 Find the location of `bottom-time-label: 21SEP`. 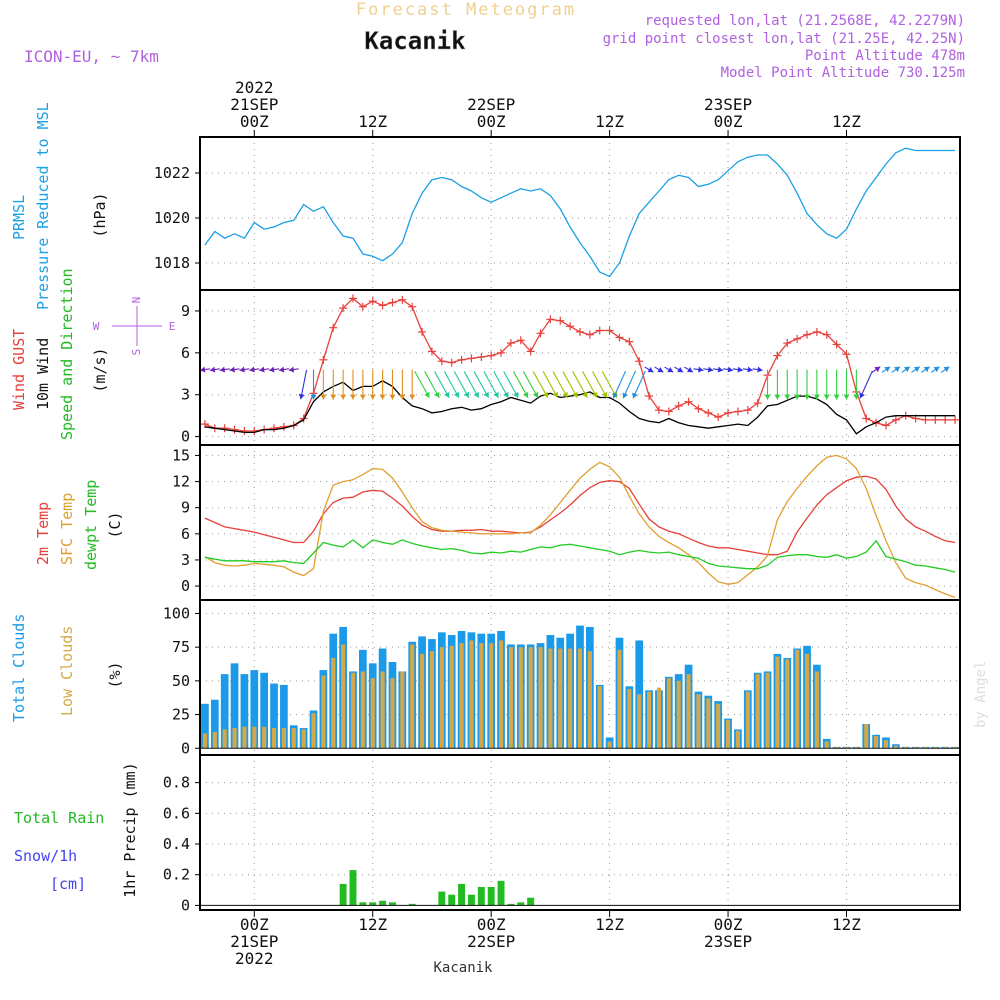

bottom-time-label: 21SEP is located at coordinates (254, 941).